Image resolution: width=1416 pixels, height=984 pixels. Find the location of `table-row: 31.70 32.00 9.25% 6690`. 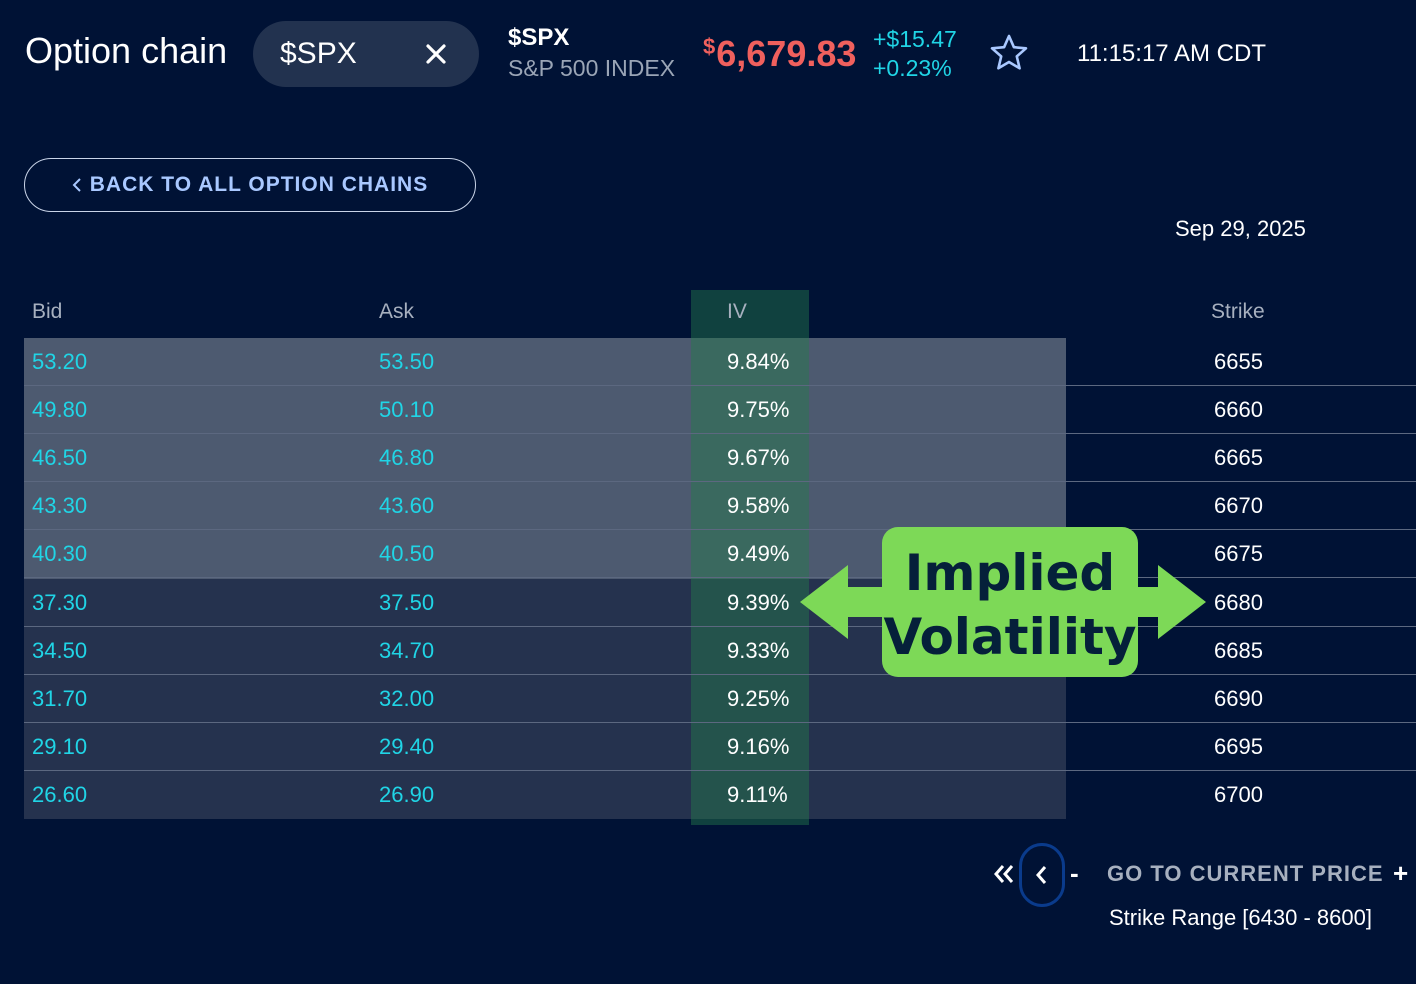

table-row: 31.70 32.00 9.25% 6690 is located at coordinates (720, 699).